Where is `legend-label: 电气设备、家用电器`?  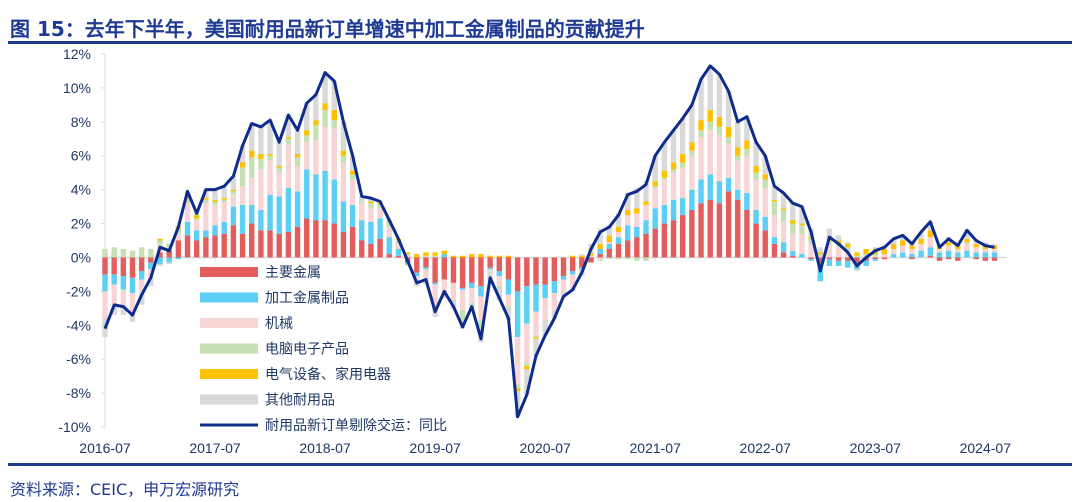
legend-label: 电气设备、家用电器 is located at coordinates (328, 374).